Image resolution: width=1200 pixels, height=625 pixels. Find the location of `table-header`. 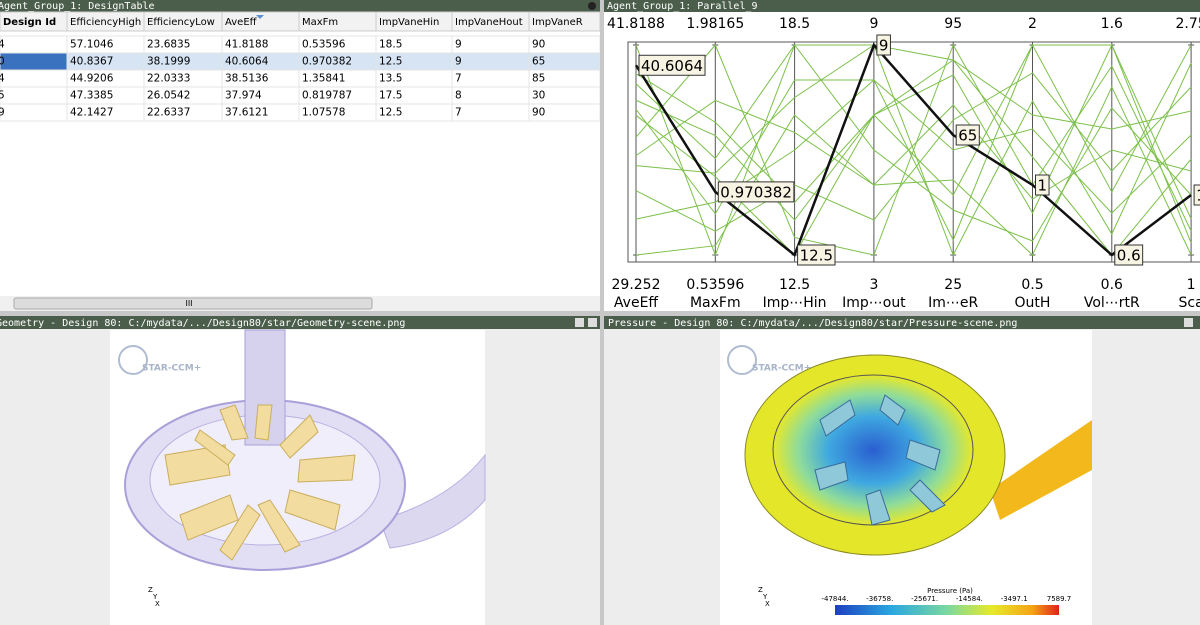

table-header is located at coordinates (300, 21).